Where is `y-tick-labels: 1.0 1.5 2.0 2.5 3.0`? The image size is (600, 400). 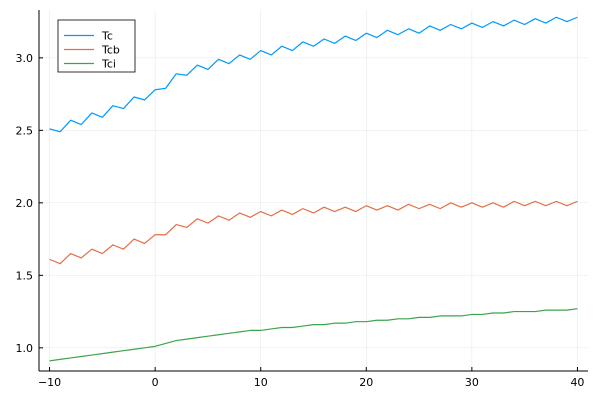 y-tick-labels: 1.0 1.5 2.0 2.5 3.0 is located at coordinates (29, 203).